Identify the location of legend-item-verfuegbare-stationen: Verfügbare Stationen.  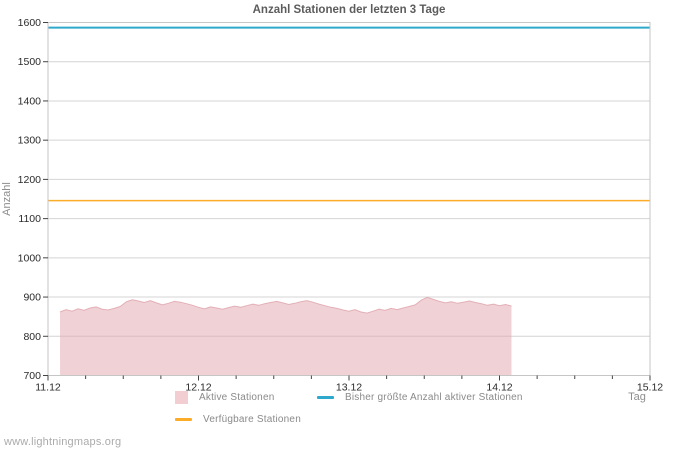
(238, 419).